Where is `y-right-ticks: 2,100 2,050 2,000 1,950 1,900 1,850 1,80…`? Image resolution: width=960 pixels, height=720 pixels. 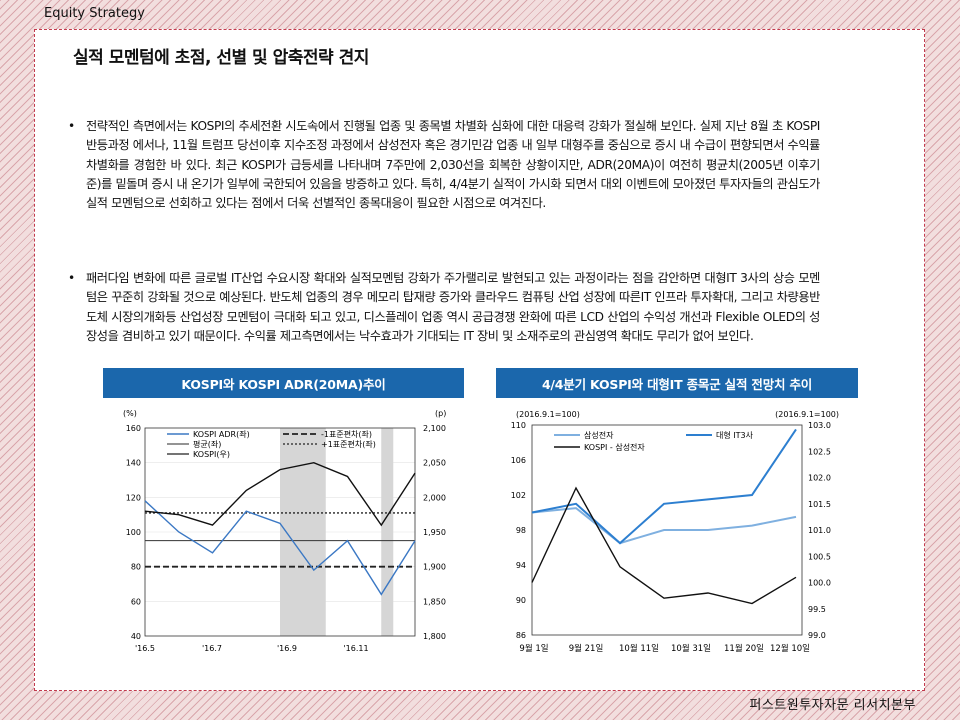
y-right-ticks: 2,100 2,050 2,000 1,950 1,900 1,850 1,80… is located at coordinates (434, 532).